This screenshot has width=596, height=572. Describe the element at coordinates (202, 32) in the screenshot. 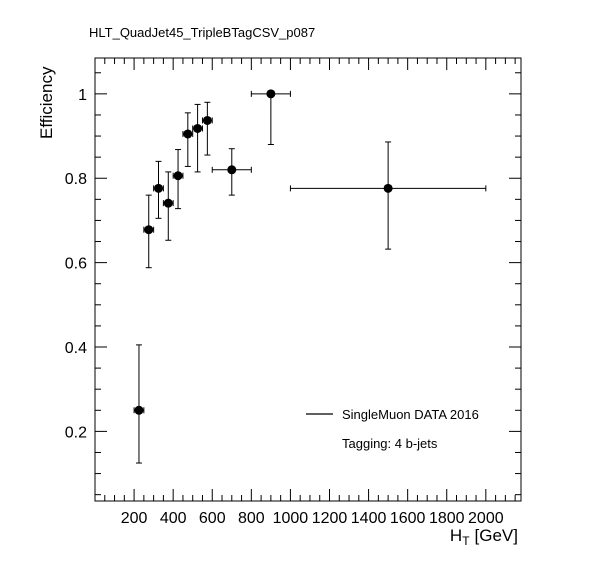

I see `chart-title: HLT_QuadJet45_TripleBTagCSV_p087` at that location.